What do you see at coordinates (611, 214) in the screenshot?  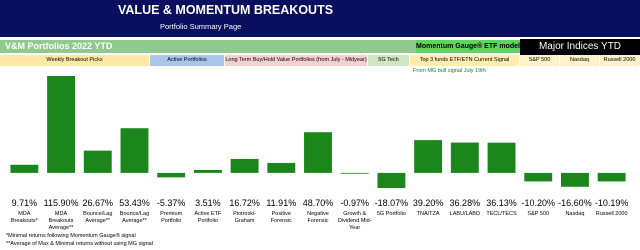 I see `category-label: Russell 2000` at bounding box center [611, 214].